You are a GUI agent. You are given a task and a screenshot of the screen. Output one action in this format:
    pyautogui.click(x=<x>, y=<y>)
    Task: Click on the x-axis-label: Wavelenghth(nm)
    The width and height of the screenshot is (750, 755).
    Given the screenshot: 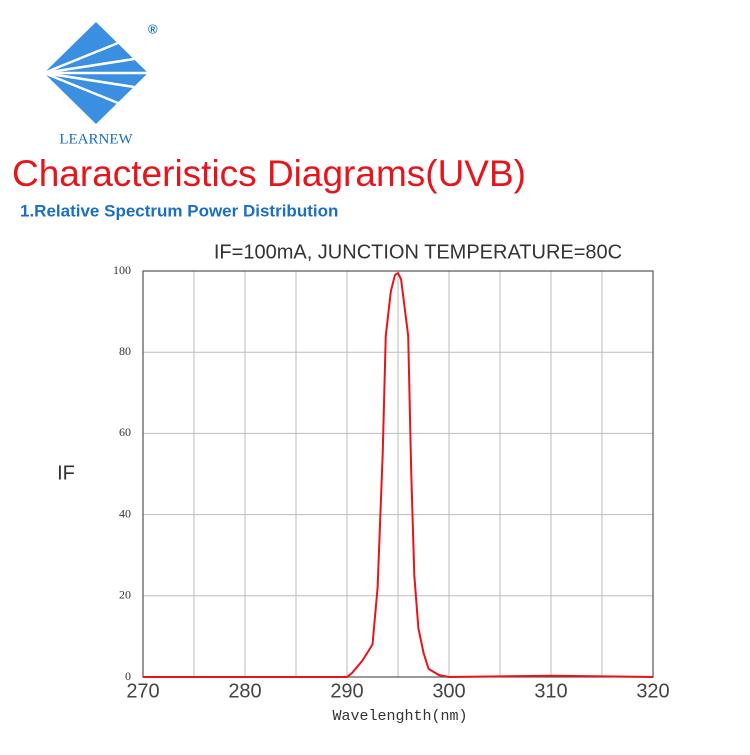 What is the action you would take?
    pyautogui.click(x=399, y=716)
    